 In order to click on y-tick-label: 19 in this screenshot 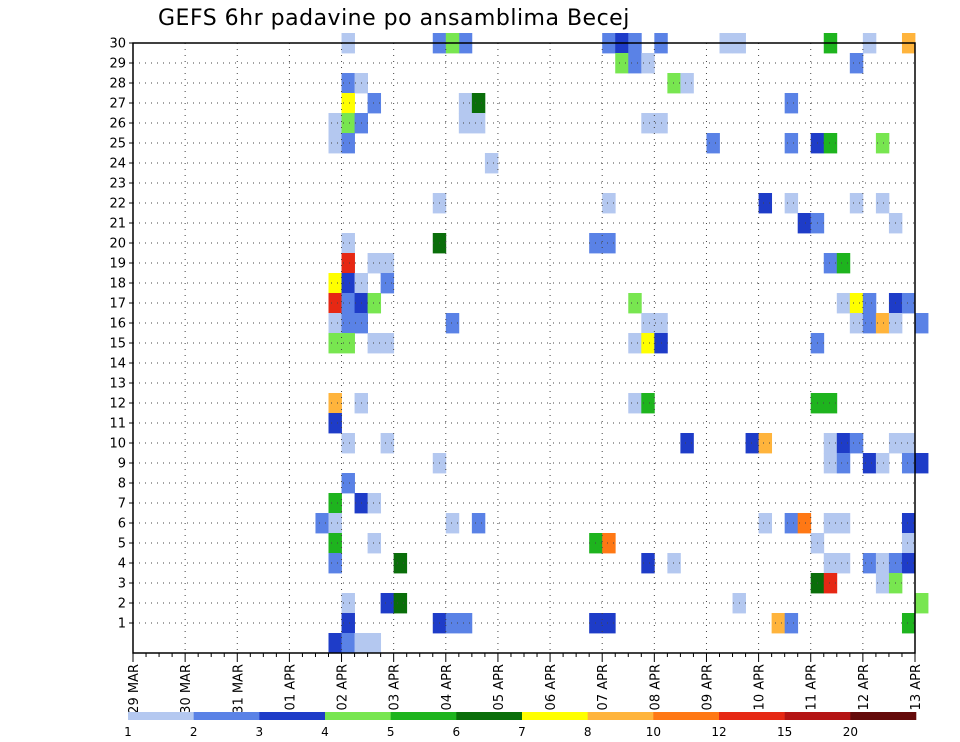, I will do `click(117, 264)`.